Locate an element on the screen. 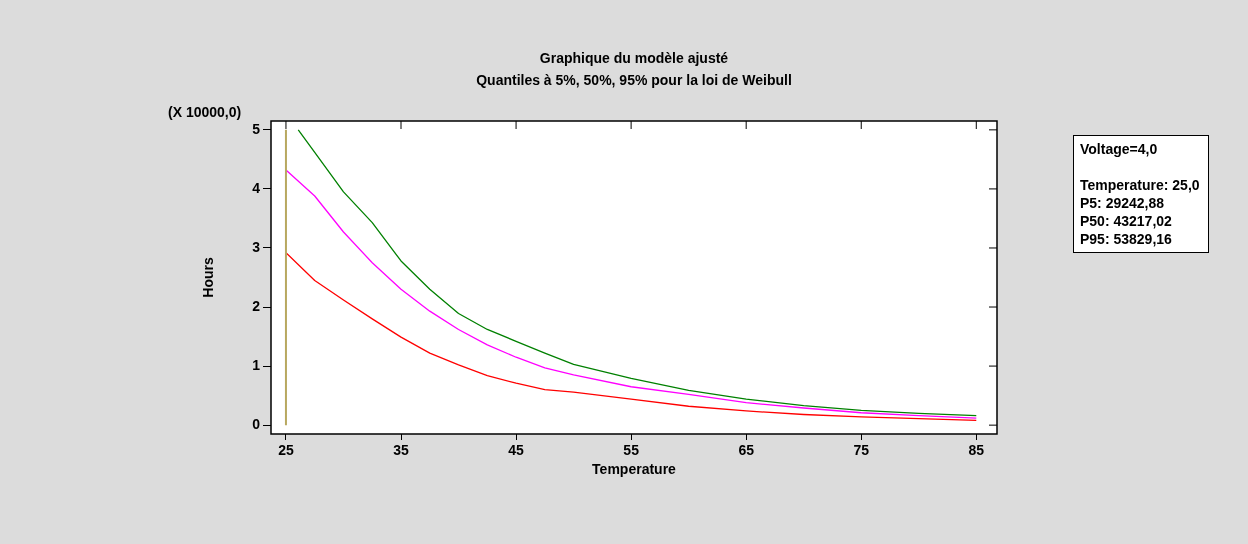 This screenshot has width=1248, height=544. x-tick-label: 85 is located at coordinates (976, 450).